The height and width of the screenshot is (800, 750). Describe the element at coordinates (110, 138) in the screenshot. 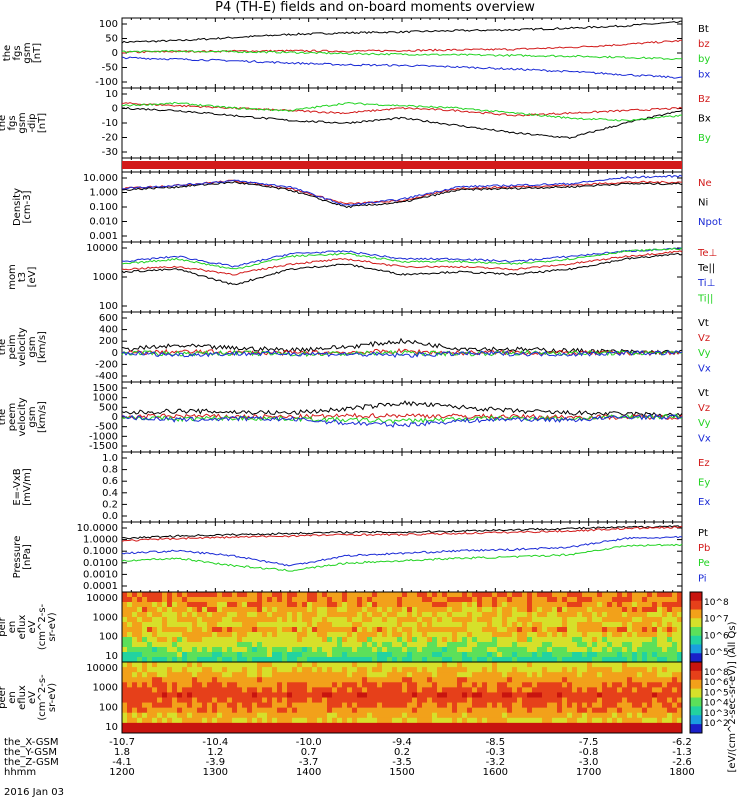

I see `y-tick-label: -20` at that location.